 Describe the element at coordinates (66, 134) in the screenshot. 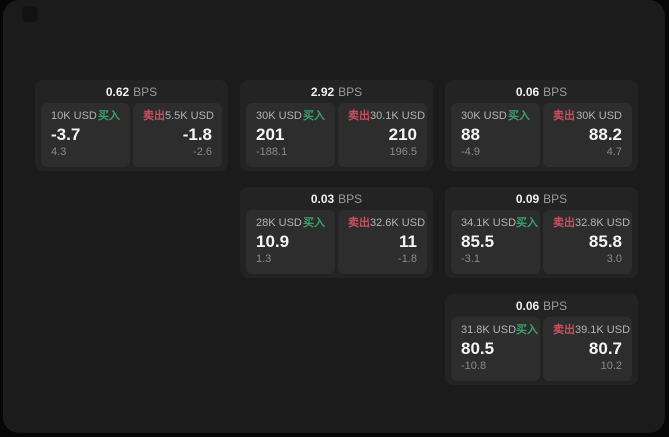

I see `buy-price: -3.7` at that location.